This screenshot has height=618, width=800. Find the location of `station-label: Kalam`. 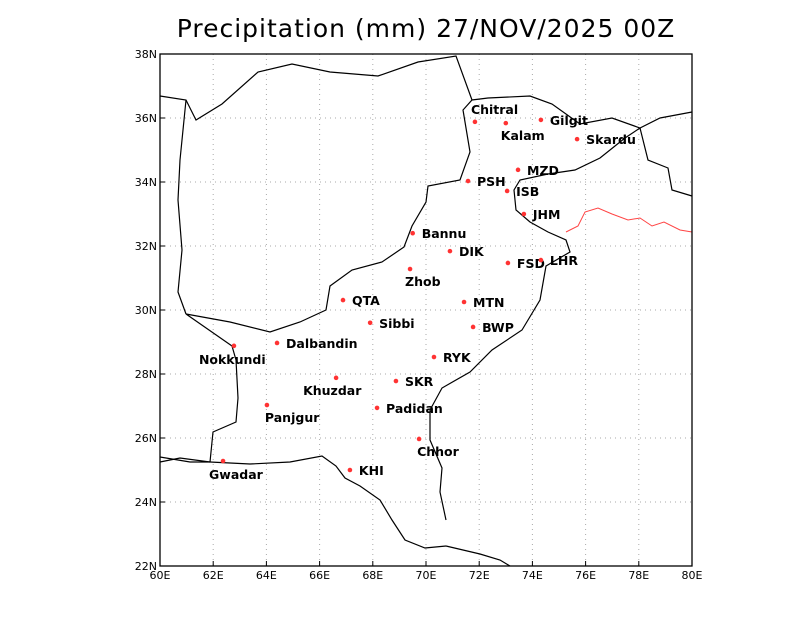

station-label: Kalam is located at coordinates (523, 135).